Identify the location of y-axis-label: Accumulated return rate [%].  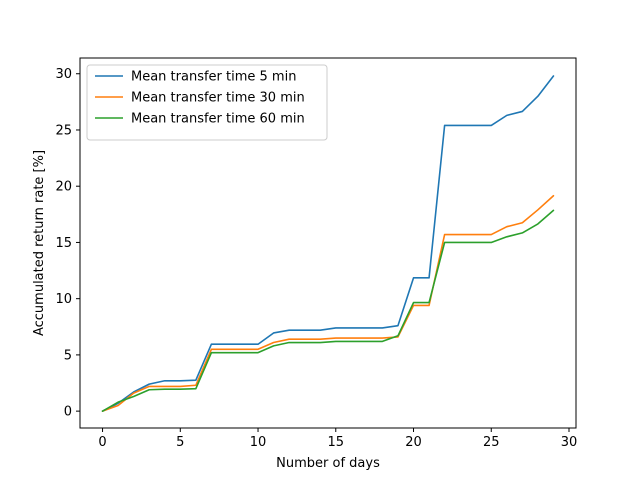
(39, 243).